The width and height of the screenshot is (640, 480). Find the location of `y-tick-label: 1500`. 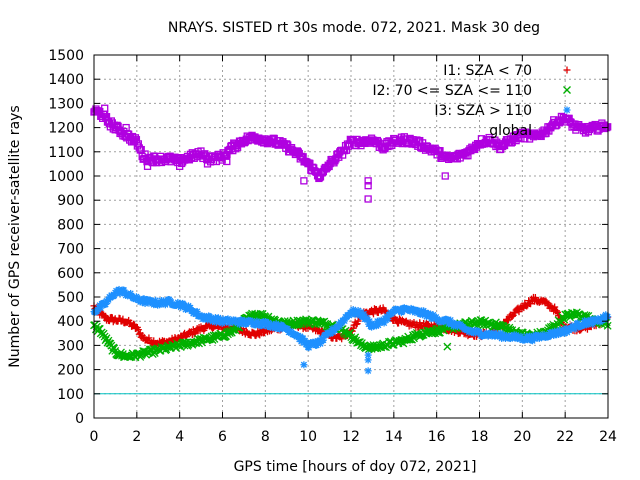

y-tick-label: 1500 is located at coordinates (66, 56).